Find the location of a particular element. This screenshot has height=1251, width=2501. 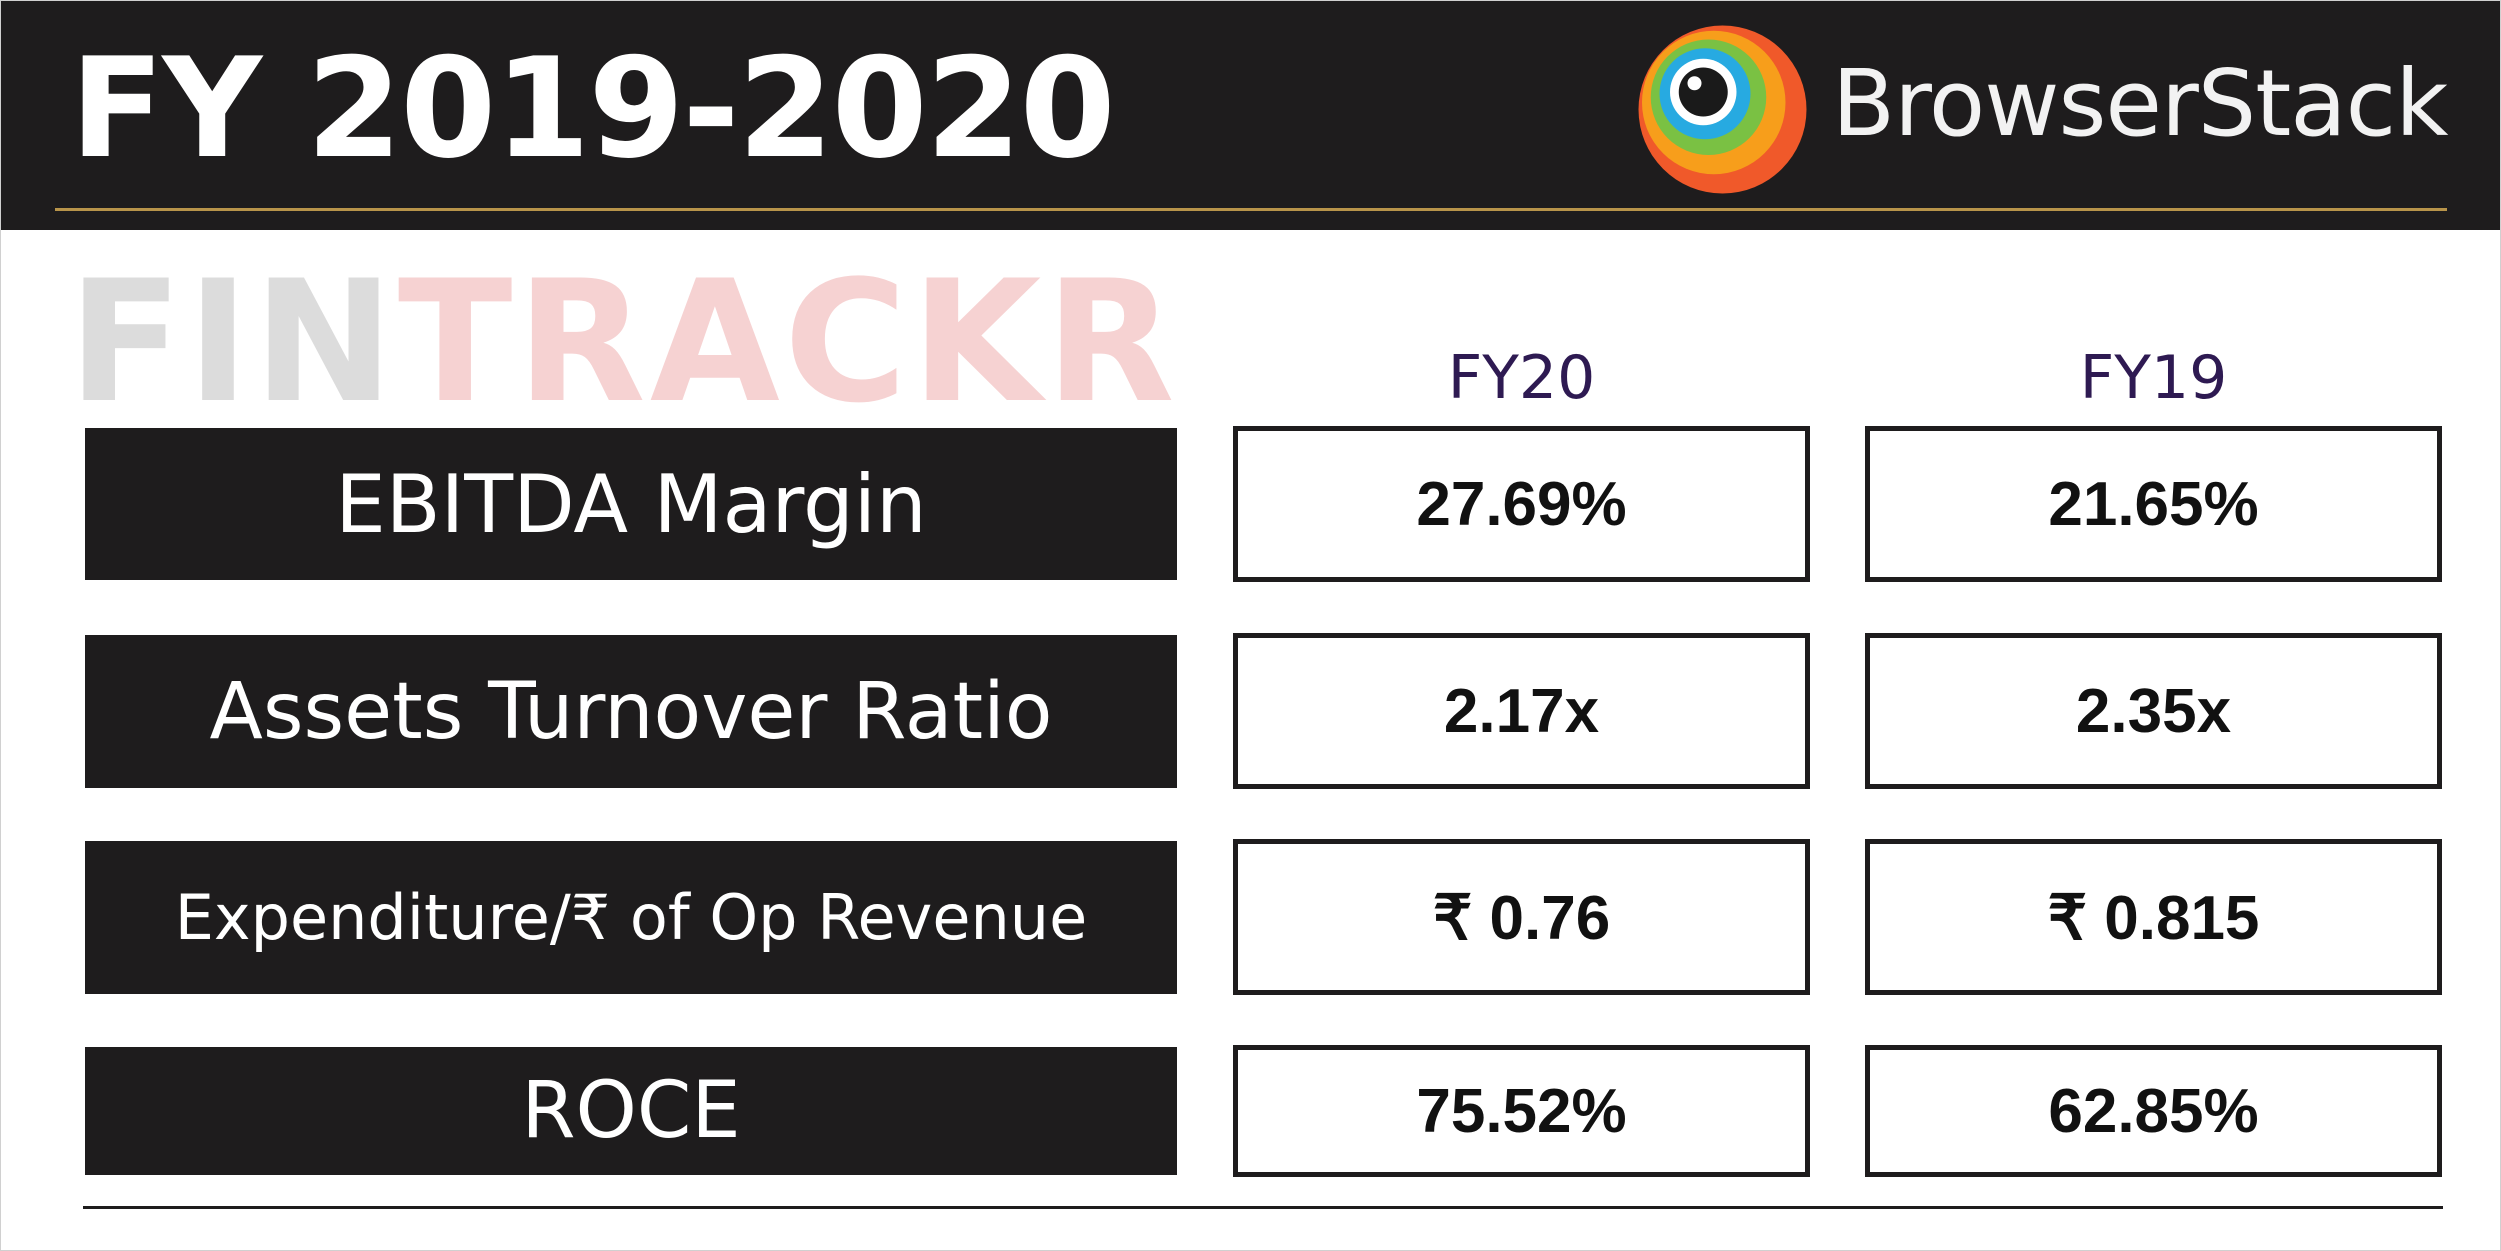

value-roce-fy19: 62.85% is located at coordinates (2153, 1111).